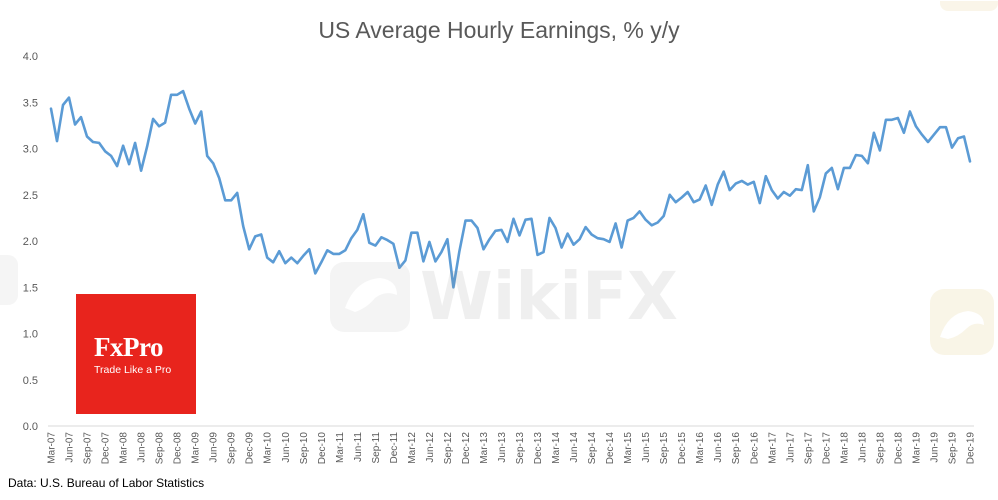  What do you see at coordinates (700, 448) in the screenshot?
I see `x-tick-label: Mar-16` at bounding box center [700, 448].